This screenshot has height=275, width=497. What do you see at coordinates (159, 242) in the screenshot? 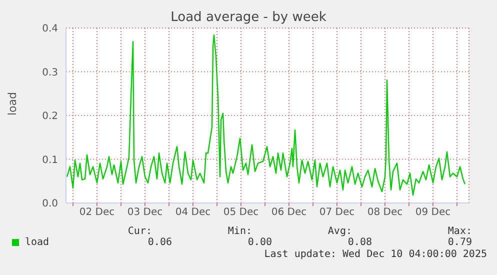
I see `text: 0.06` at bounding box center [159, 242].